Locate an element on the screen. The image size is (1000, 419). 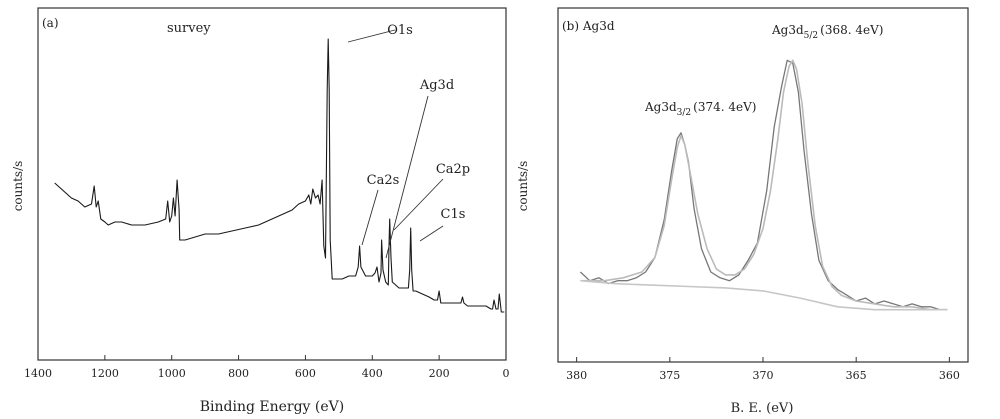
peak-label-3-2: Ag3d3/2 (374. 4eV) is located at coordinates (700, 109).